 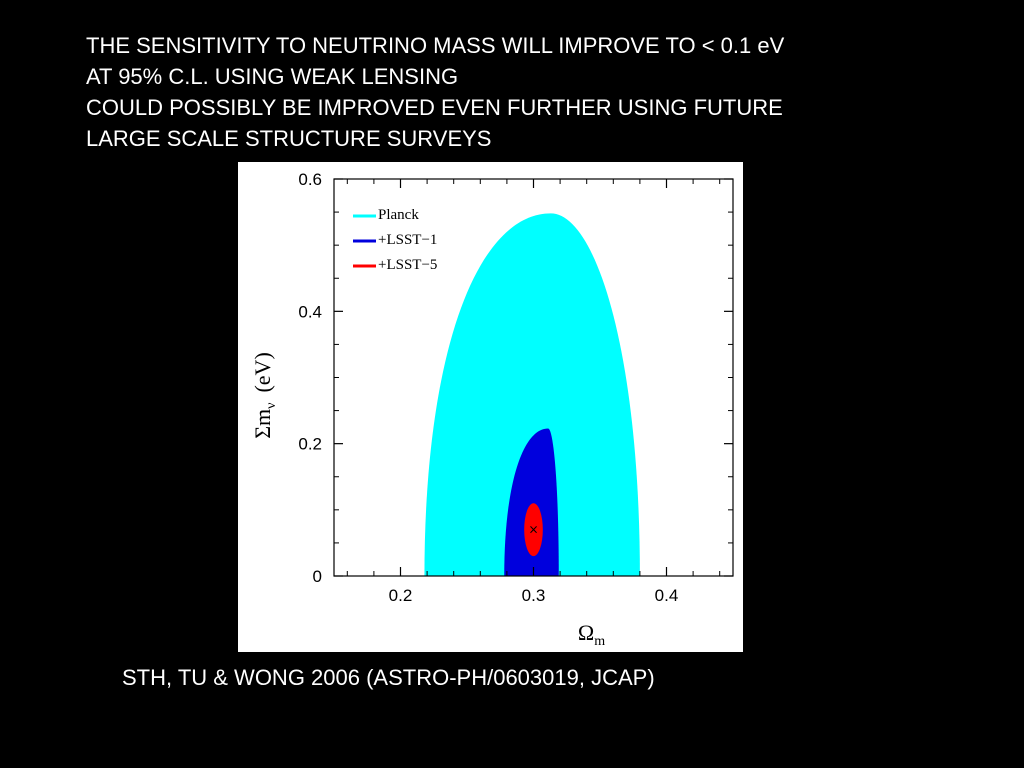 What do you see at coordinates (264, 395) in the screenshot?
I see `y-axis-label: Σmν (eV)` at bounding box center [264, 395].